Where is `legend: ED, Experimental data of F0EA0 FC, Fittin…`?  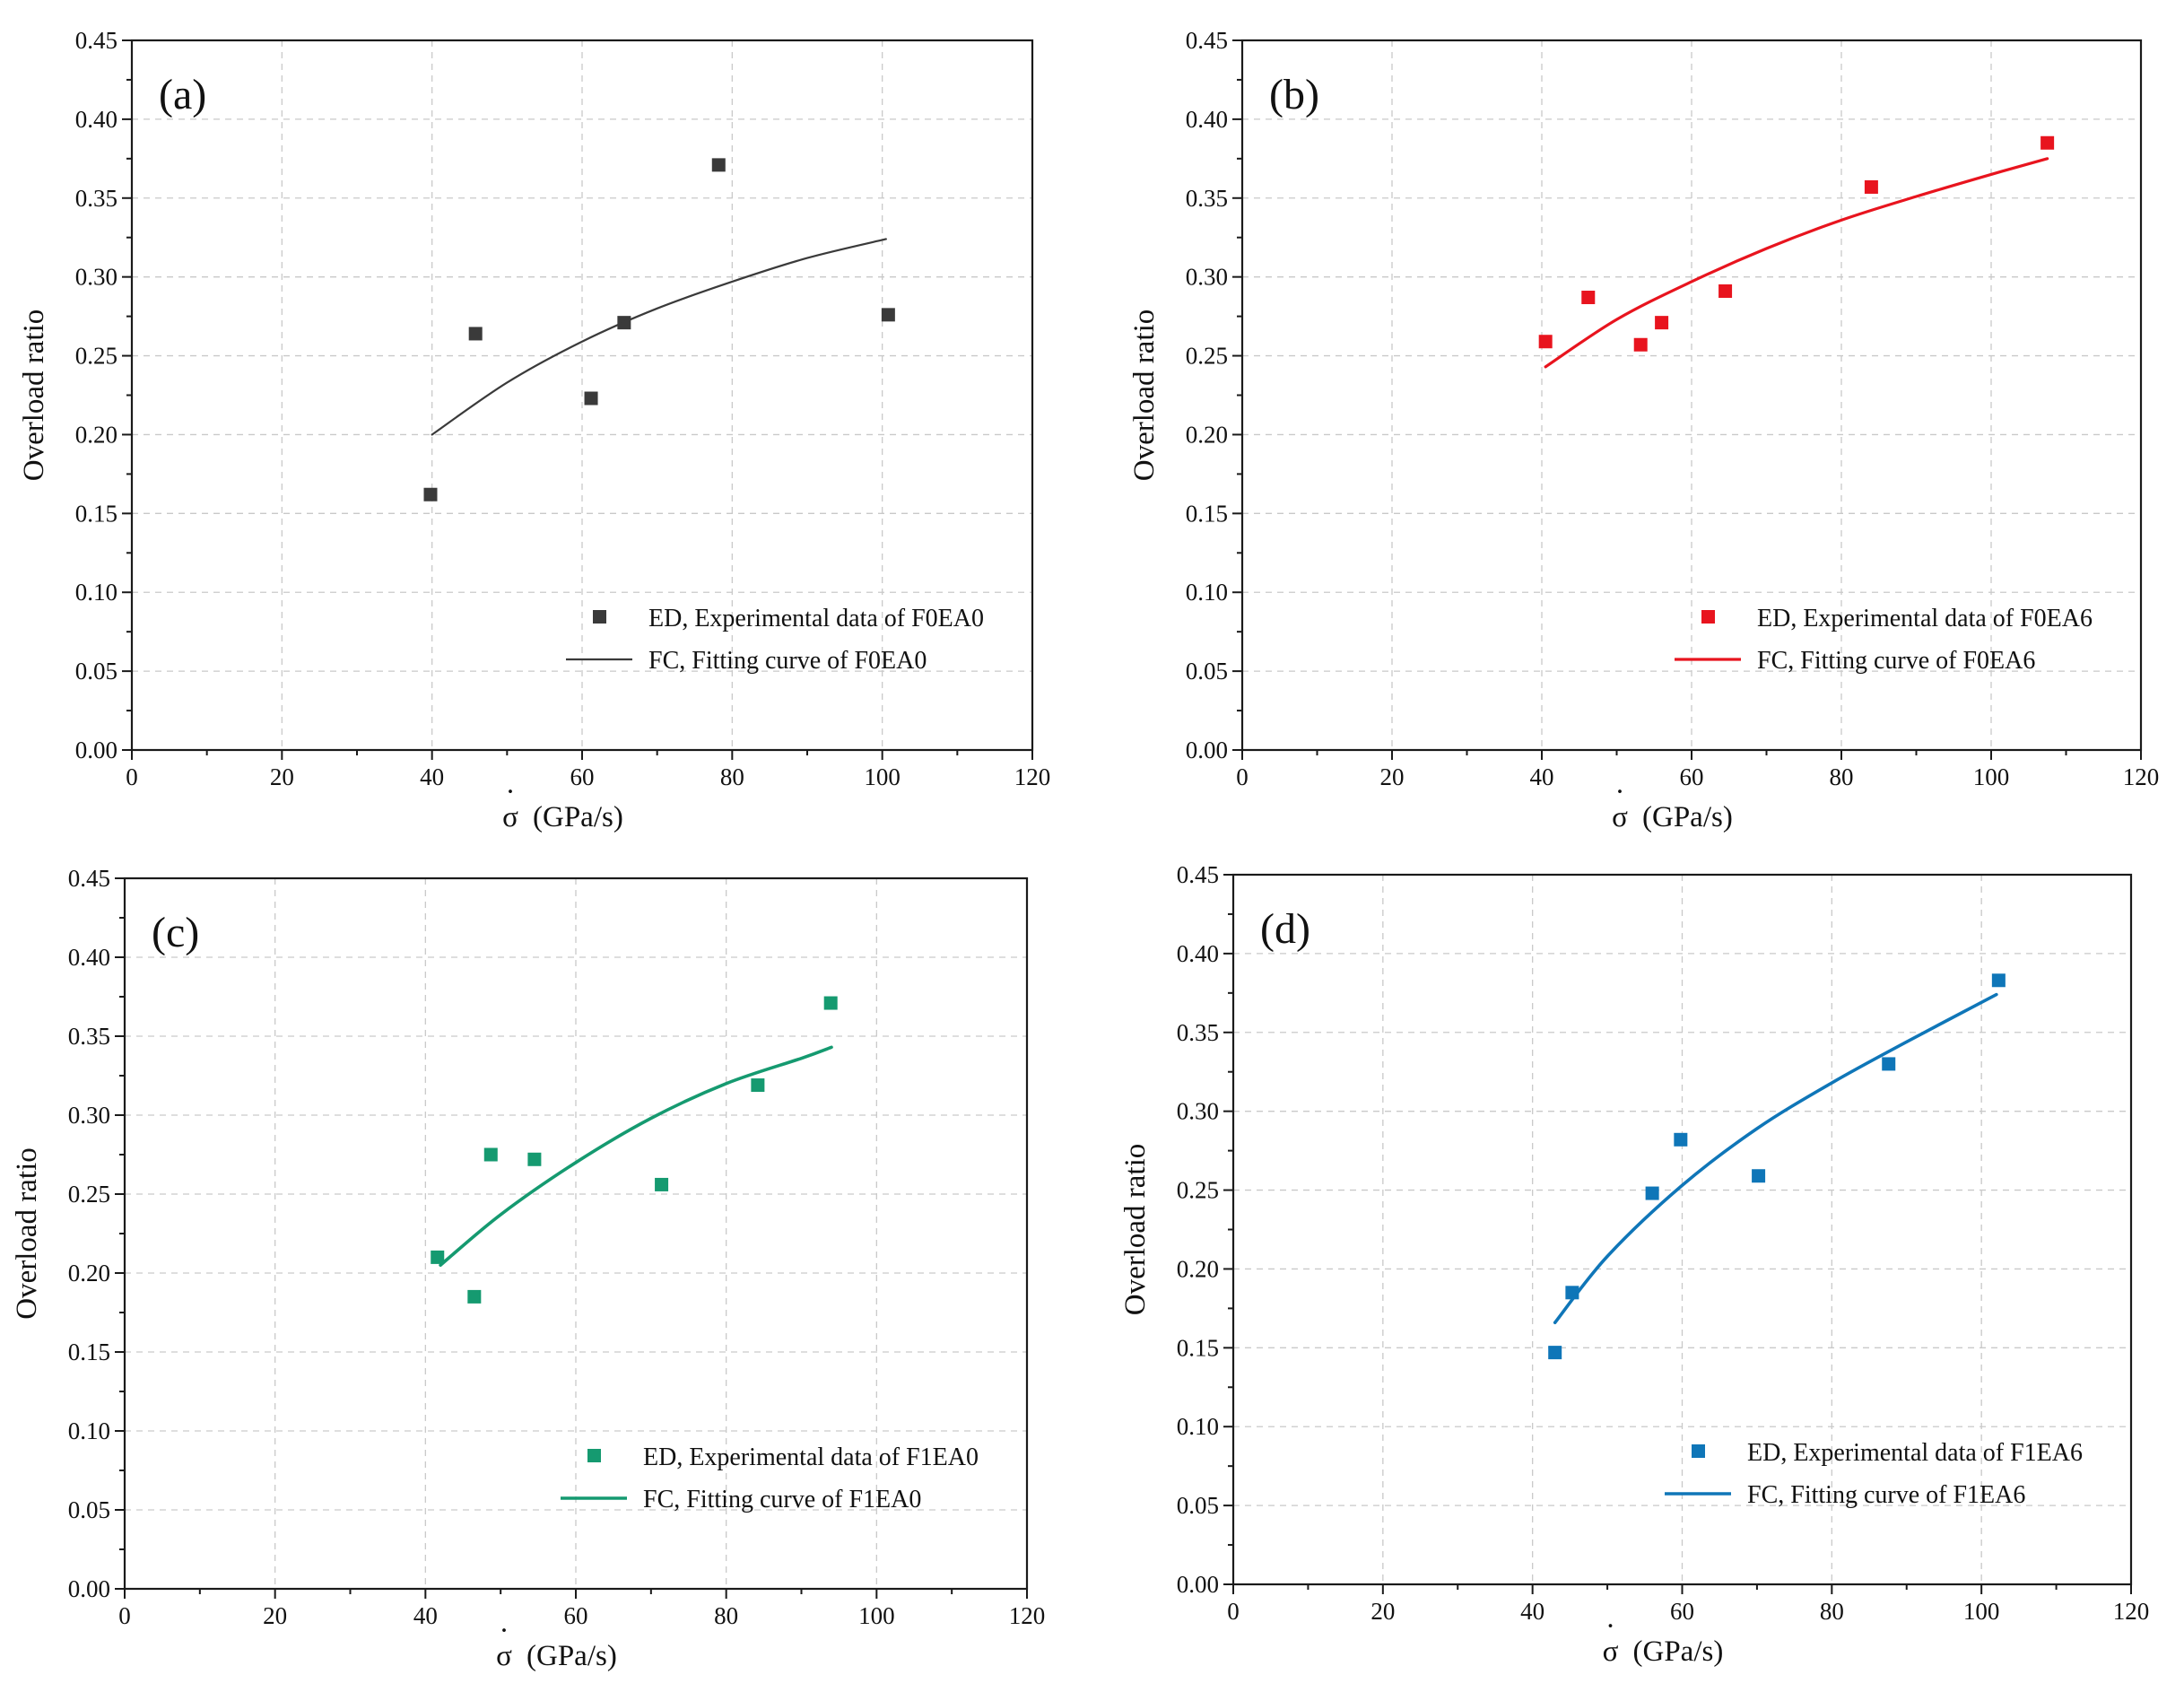
legend: ED, Experimental data of F0EA0 FC, Fittin… is located at coordinates (775, 640).